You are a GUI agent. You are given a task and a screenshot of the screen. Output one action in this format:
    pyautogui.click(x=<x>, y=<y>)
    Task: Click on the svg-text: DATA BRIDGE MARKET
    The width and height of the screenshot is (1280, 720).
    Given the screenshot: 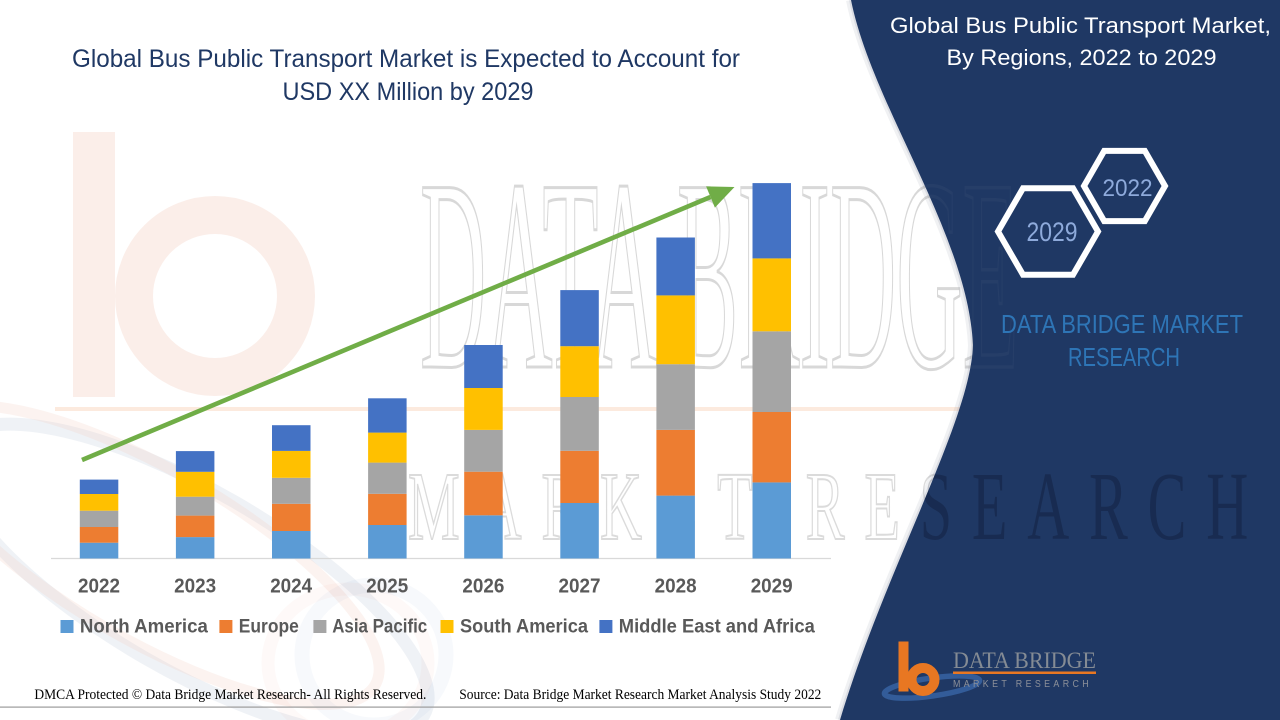 What is the action you would take?
    pyautogui.click(x=1122, y=324)
    